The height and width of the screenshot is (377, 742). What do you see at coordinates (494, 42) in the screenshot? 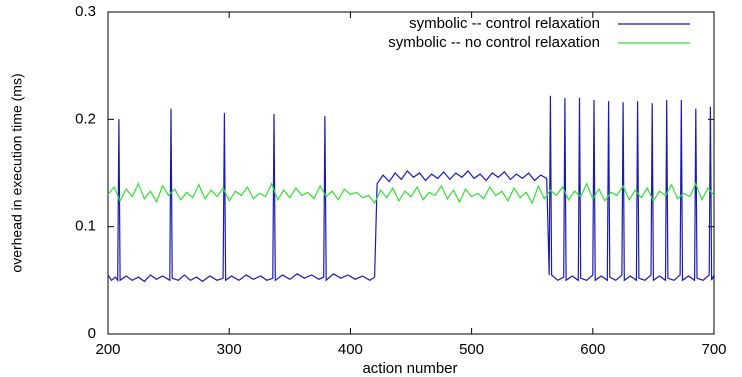
I see `legend-label: symbolic -- no control relaxation` at bounding box center [494, 42].